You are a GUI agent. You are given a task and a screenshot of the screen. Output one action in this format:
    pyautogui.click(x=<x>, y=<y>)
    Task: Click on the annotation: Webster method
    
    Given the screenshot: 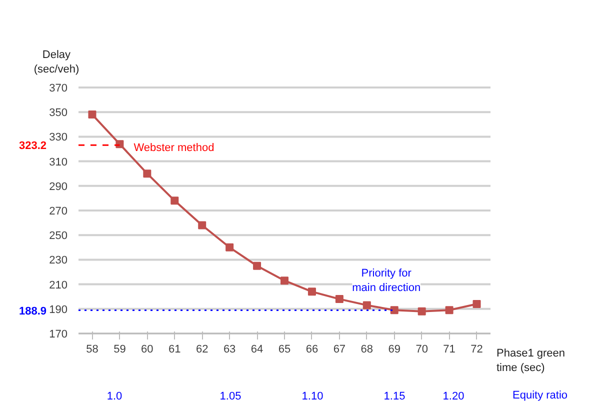 What is the action you would take?
    pyautogui.click(x=174, y=148)
    